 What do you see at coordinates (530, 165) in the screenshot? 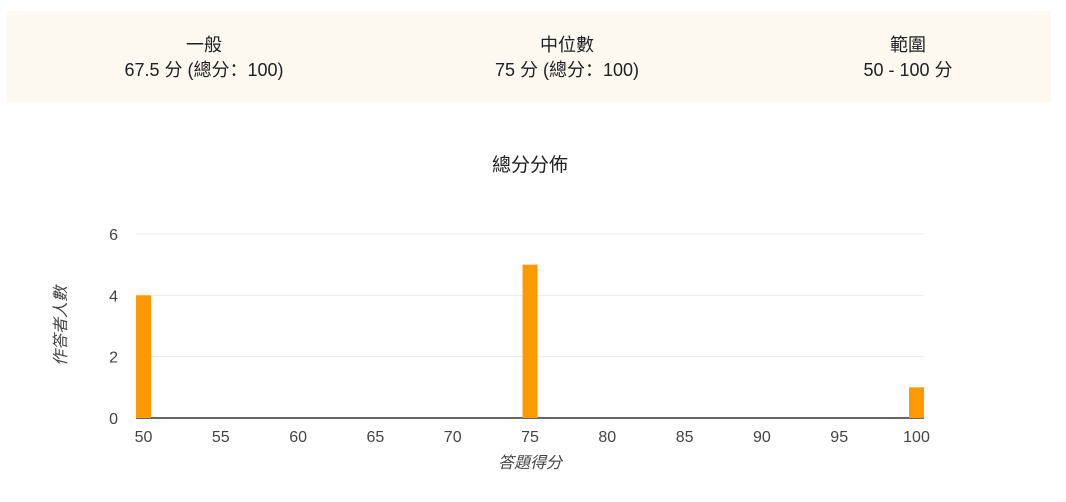
I see `chart-title: 總分分佈` at bounding box center [530, 165].